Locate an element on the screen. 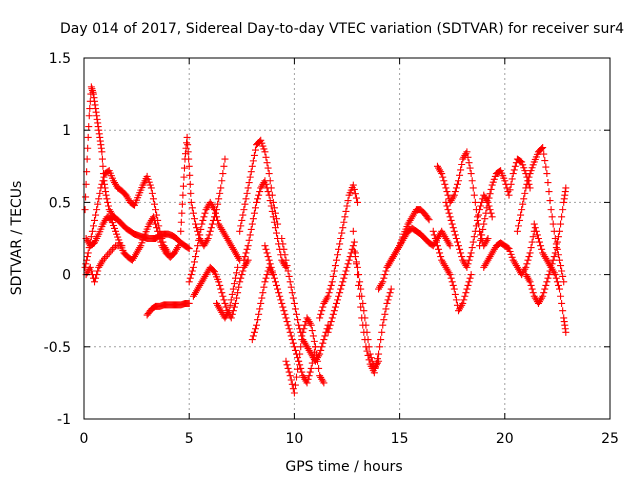 The width and height of the screenshot is (640, 480). series-arc-c is located at coordinates (132, 238).